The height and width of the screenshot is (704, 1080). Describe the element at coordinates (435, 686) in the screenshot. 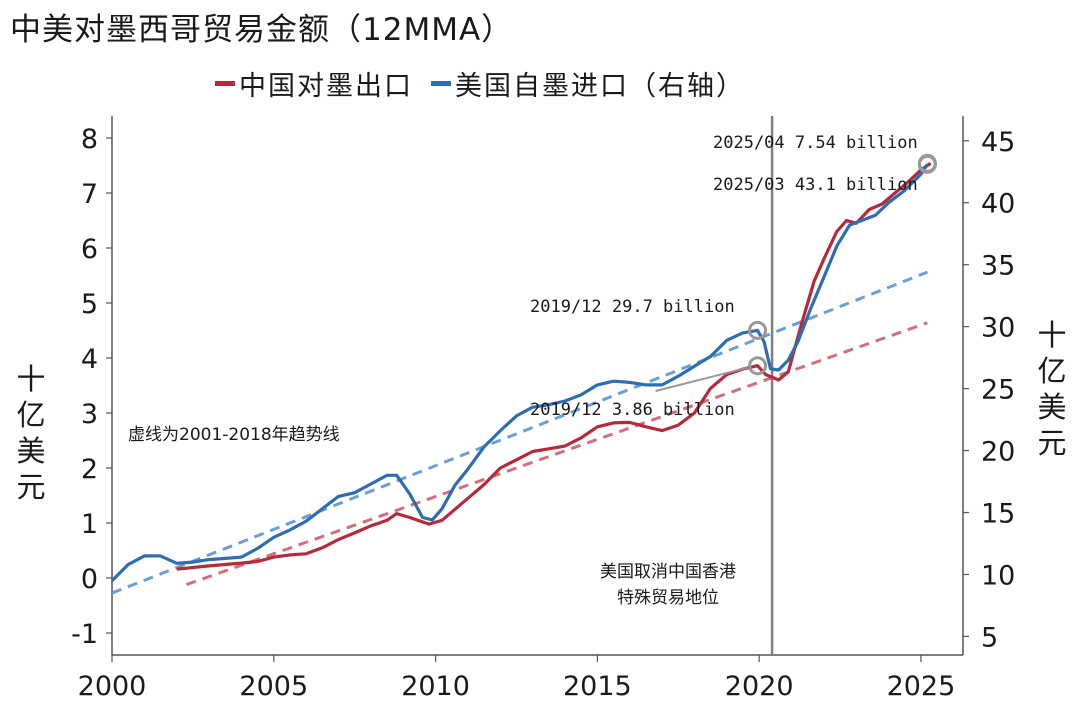

I see `x-tick-label: 2010` at that location.